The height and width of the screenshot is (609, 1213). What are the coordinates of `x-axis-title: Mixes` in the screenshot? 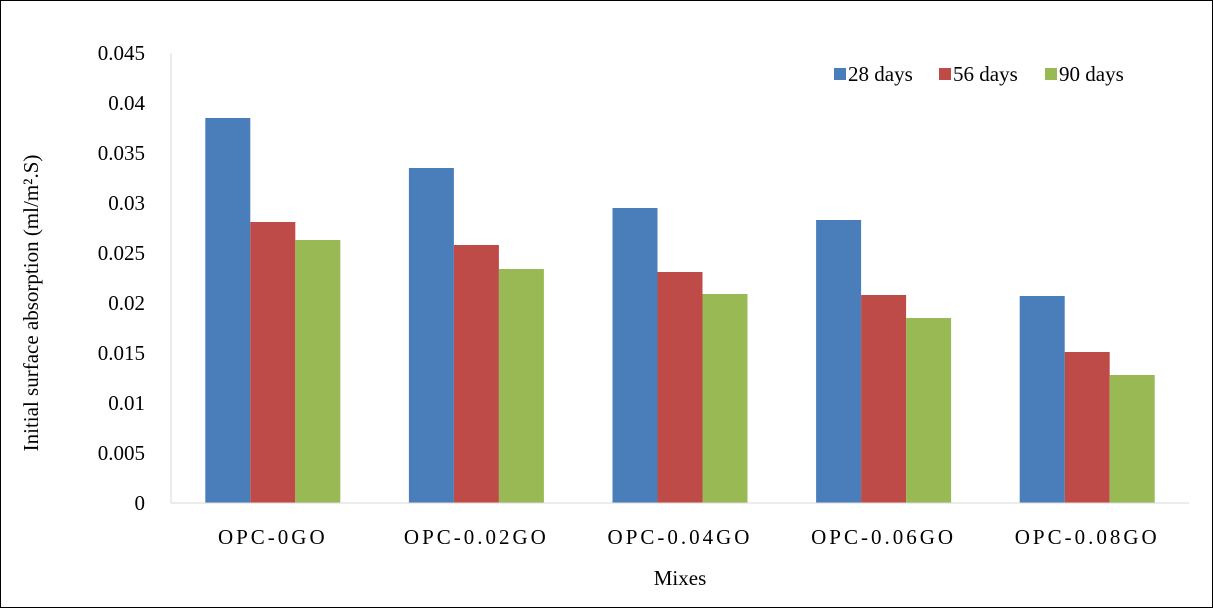 It's located at (680, 578).